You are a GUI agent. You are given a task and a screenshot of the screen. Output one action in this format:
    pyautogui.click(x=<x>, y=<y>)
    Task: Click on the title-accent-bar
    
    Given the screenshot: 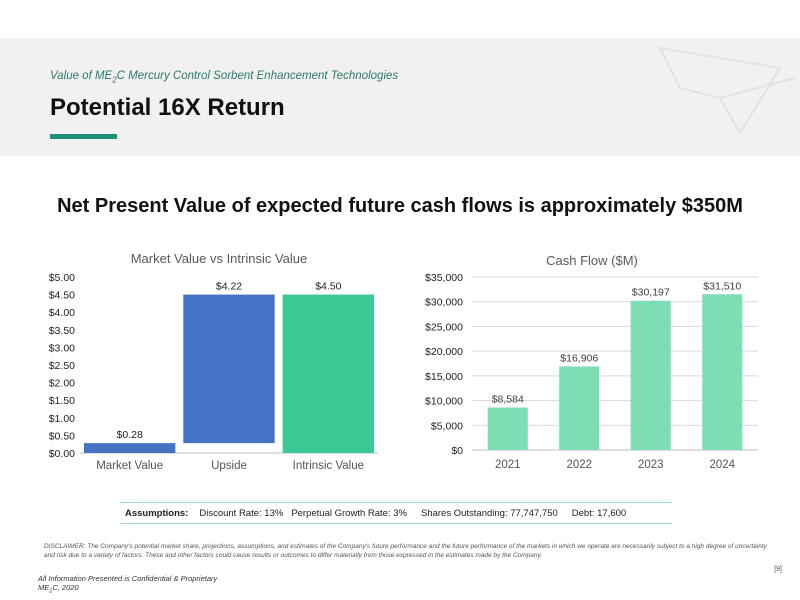 What is the action you would take?
    pyautogui.click(x=83, y=136)
    